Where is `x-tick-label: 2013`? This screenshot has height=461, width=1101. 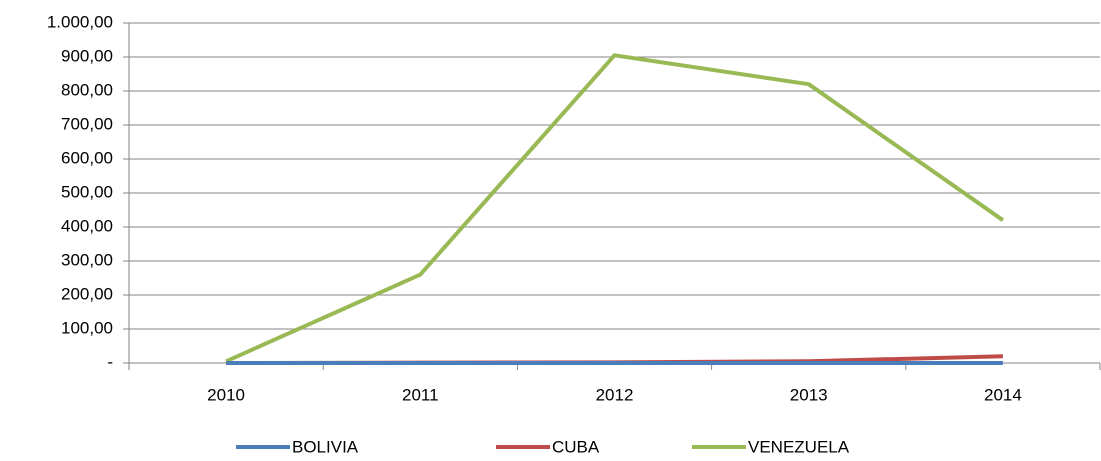 x-tick-label: 2013 is located at coordinates (809, 394).